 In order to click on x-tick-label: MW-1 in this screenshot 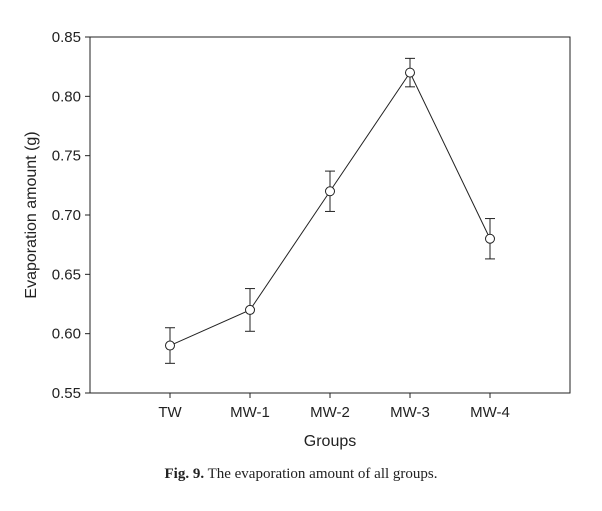, I will do `click(250, 412)`.